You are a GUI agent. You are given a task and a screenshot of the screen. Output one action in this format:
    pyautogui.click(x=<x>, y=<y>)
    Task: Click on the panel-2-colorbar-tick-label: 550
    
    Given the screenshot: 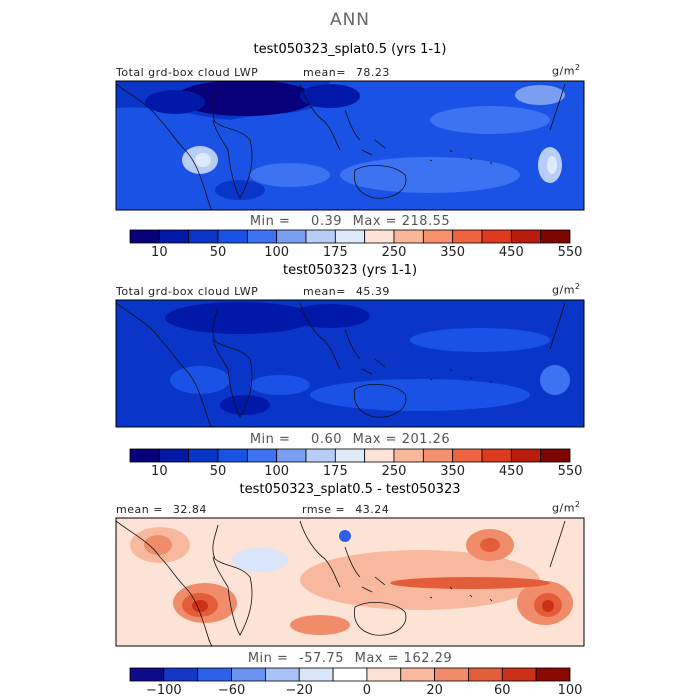 What is the action you would take?
    pyautogui.click(x=570, y=471)
    